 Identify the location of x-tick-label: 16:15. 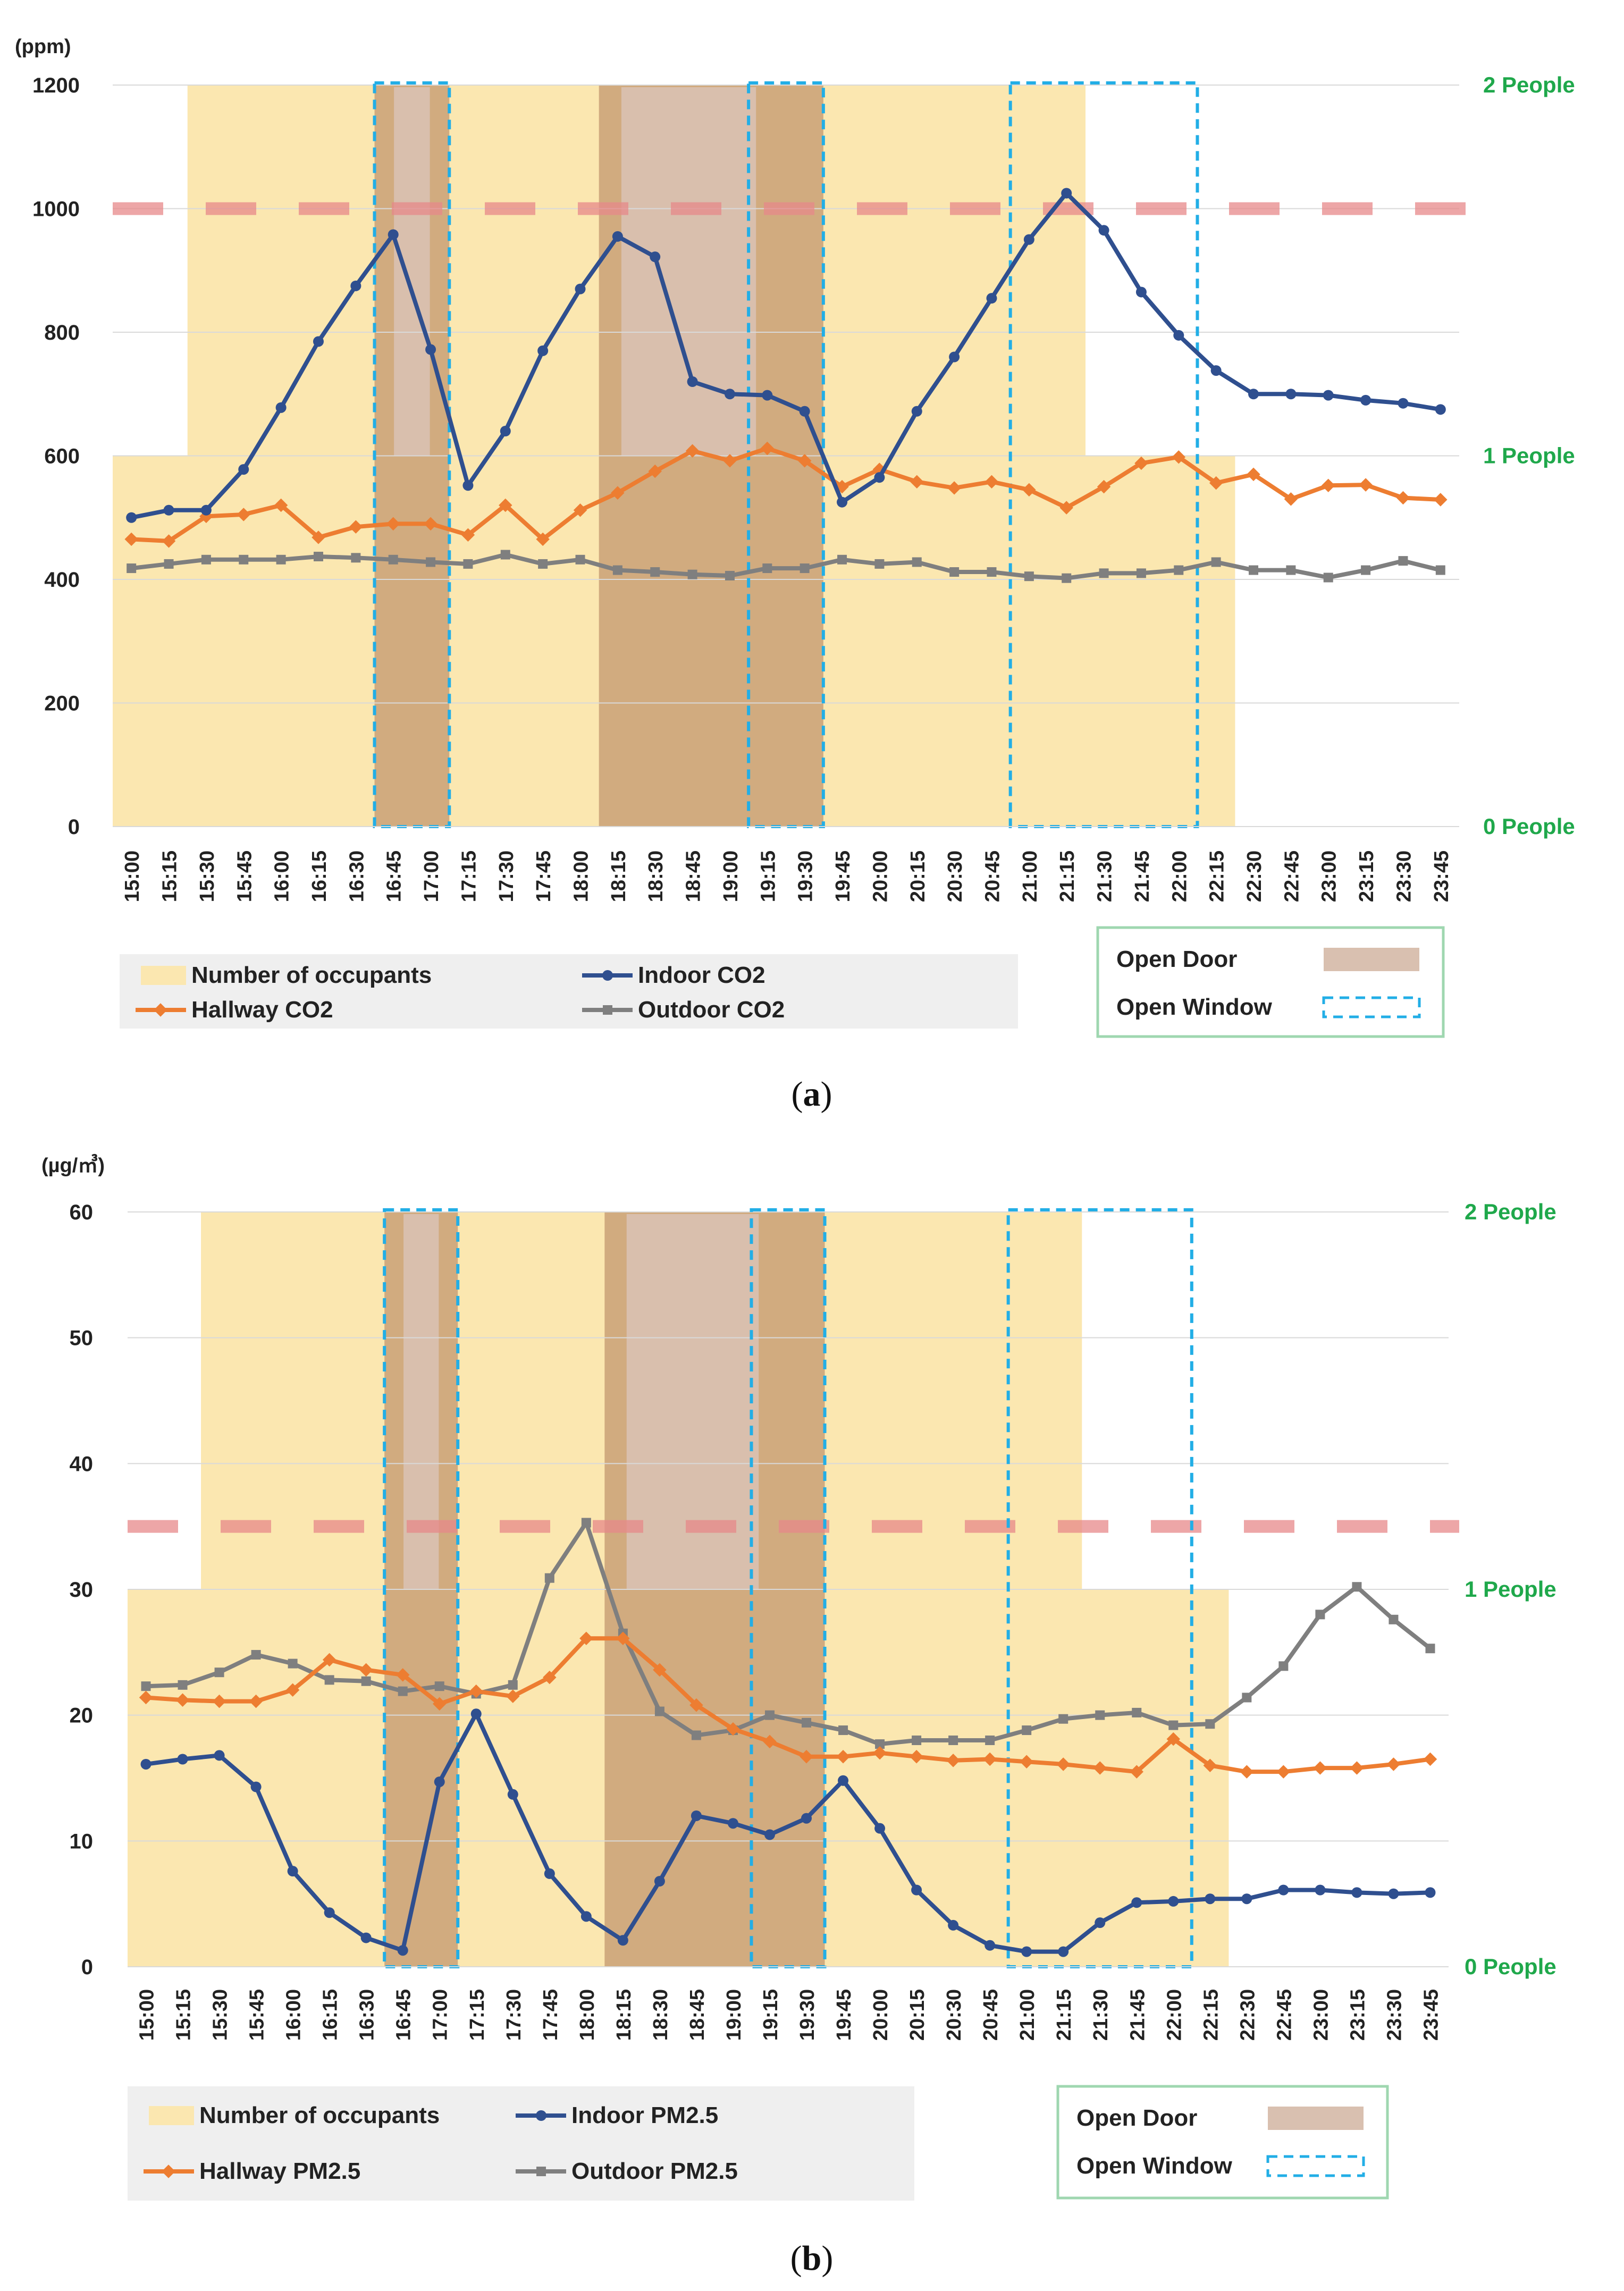
(319, 876).